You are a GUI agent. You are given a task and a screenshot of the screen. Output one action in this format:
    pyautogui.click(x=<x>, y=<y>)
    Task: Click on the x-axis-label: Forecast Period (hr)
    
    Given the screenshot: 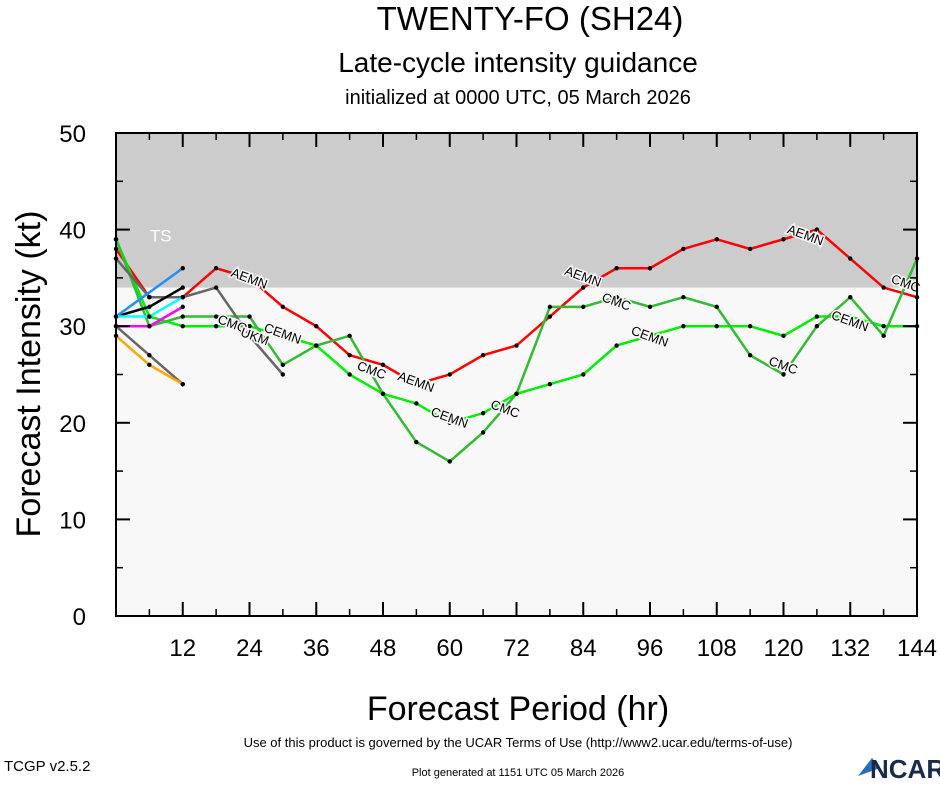 What is the action you would take?
    pyautogui.click(x=518, y=709)
    